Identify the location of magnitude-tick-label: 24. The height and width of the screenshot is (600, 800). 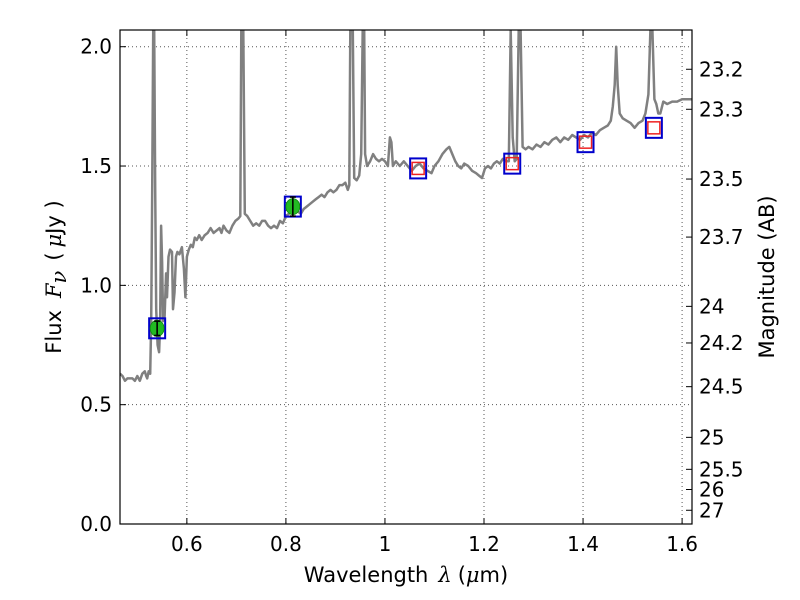
(711, 306).